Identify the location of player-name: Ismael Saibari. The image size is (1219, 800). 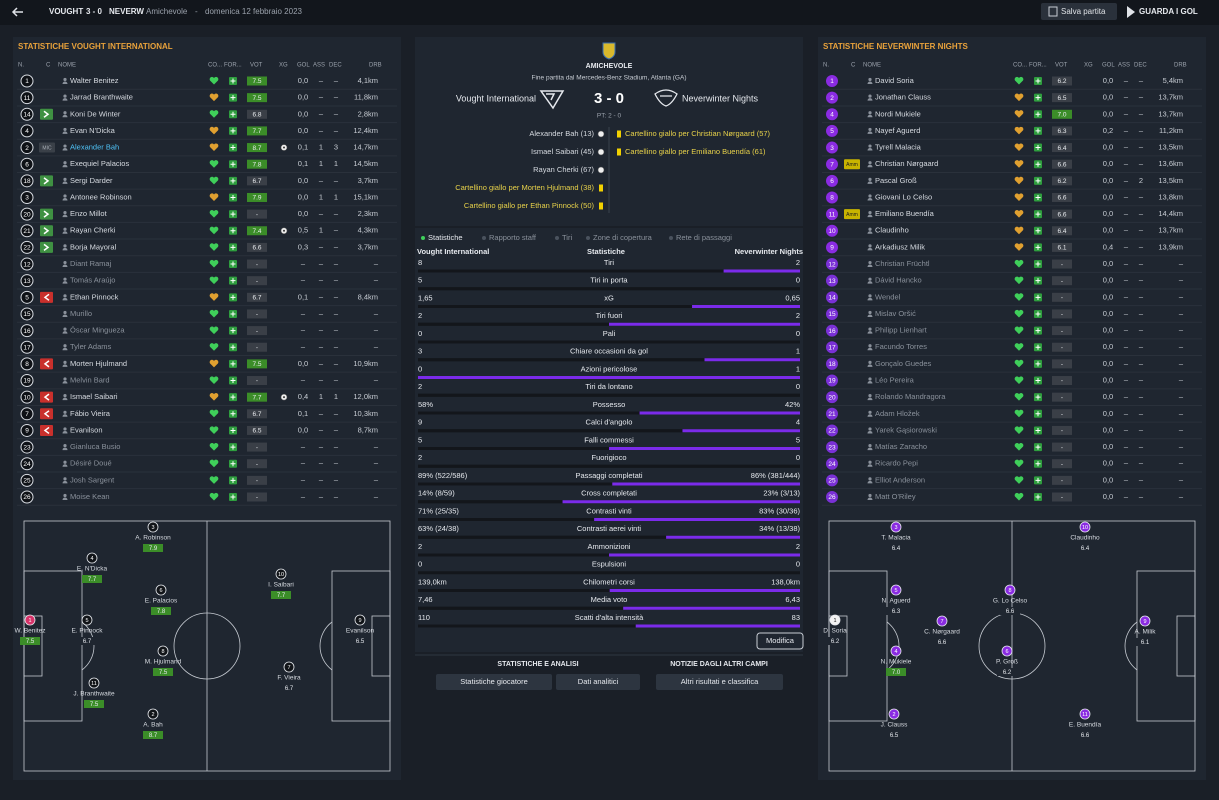
(94, 396).